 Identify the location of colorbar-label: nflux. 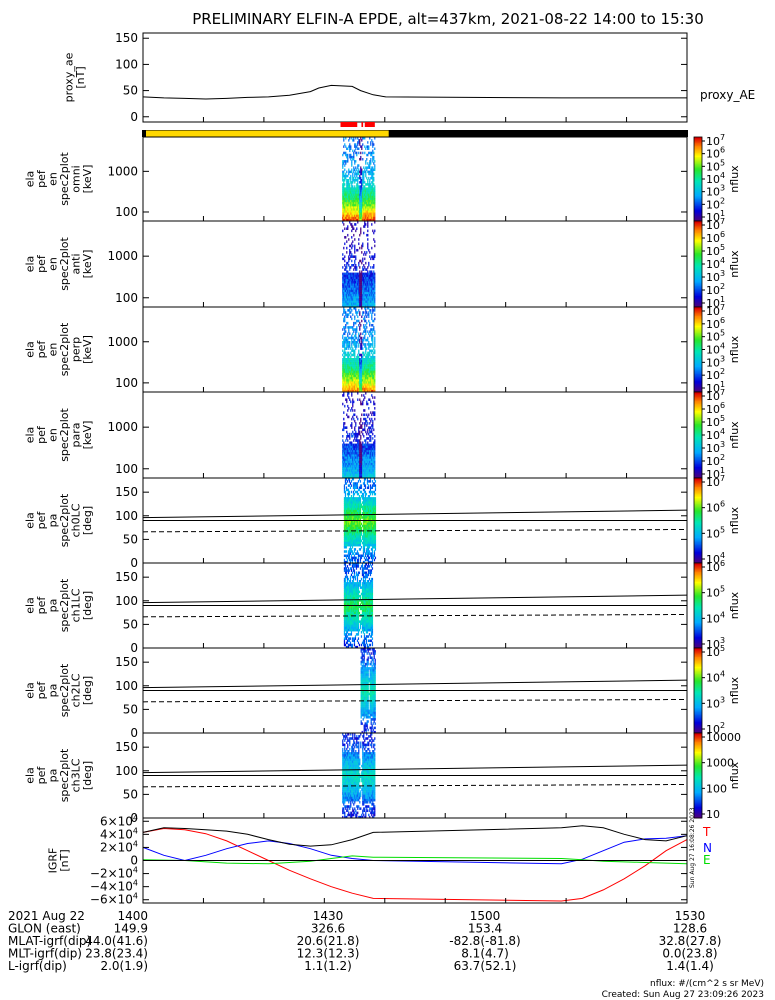
(734, 349).